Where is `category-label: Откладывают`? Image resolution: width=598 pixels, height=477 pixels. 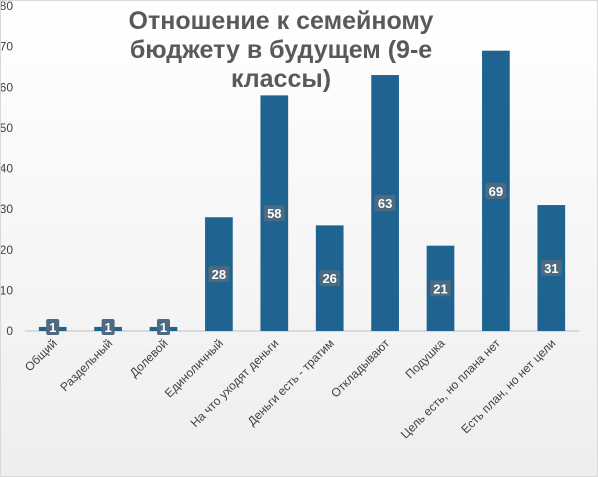 category-label: Откладывают is located at coordinates (360, 368).